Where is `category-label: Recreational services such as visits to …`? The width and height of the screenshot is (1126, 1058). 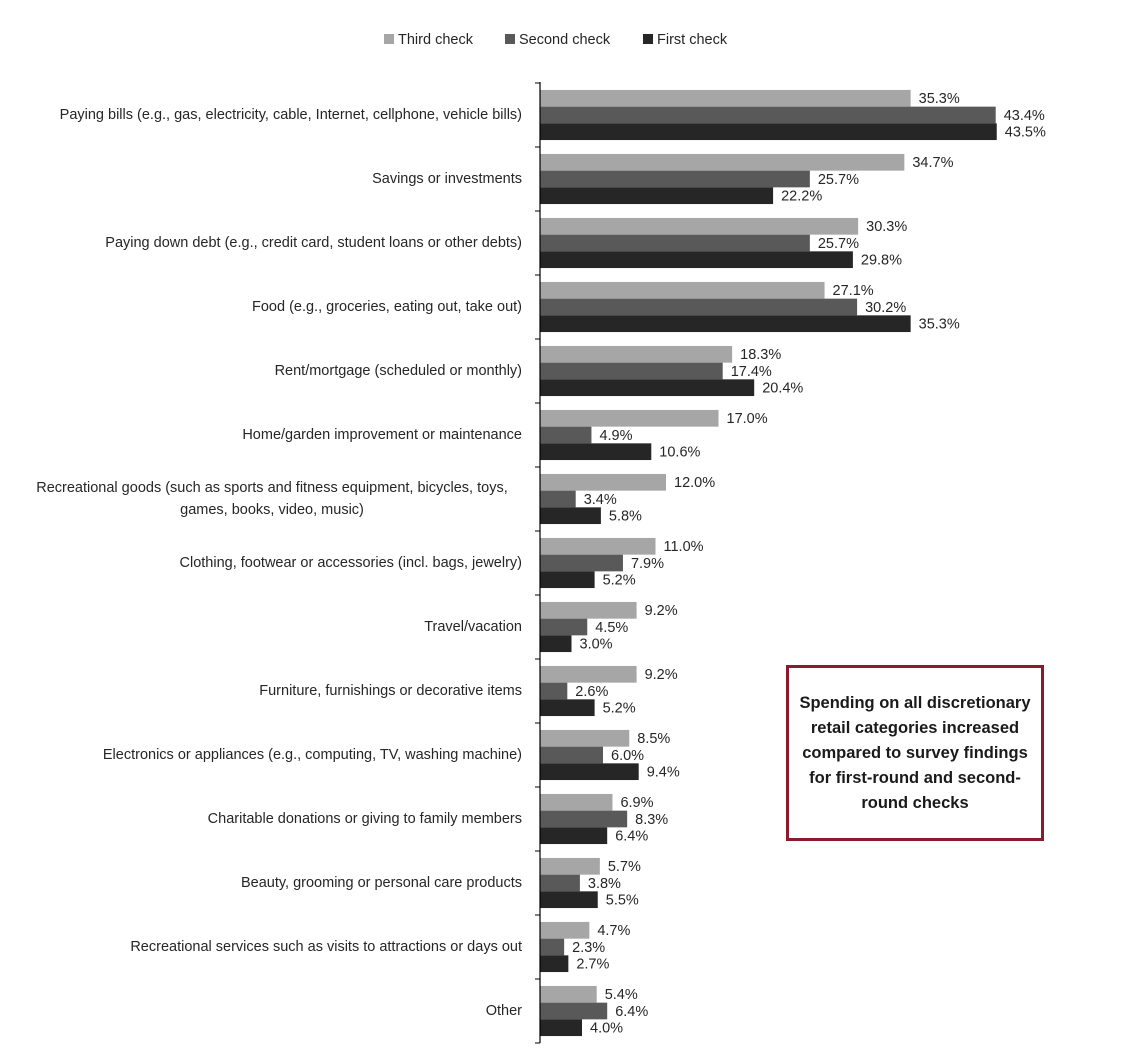
category-label: Recreational services such as visits to … is located at coordinates (326, 947).